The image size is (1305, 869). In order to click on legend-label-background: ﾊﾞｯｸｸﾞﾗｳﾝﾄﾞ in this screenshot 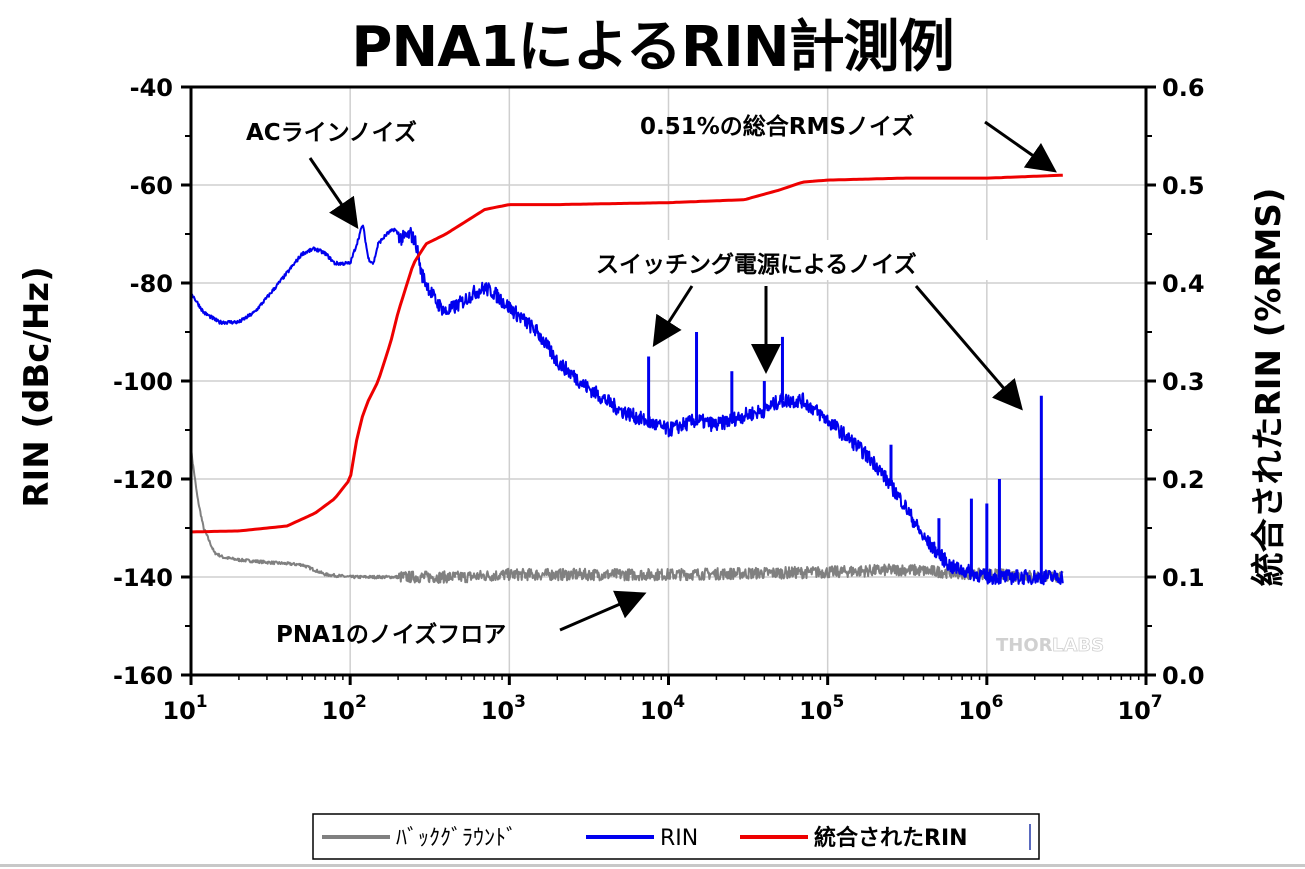, I will do `click(456, 838)`.